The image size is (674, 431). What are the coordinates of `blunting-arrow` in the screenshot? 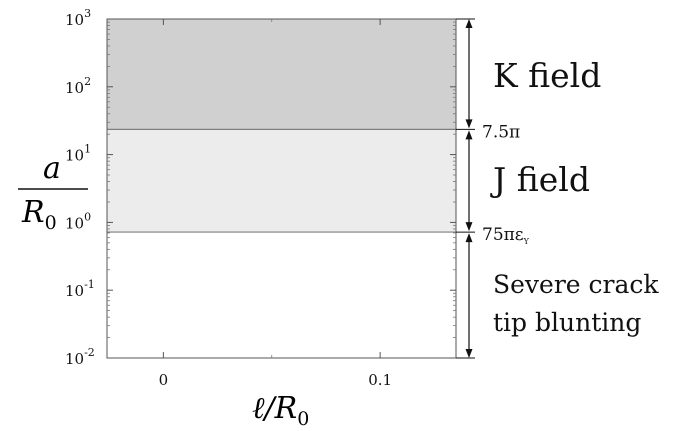 It's located at (469, 295).